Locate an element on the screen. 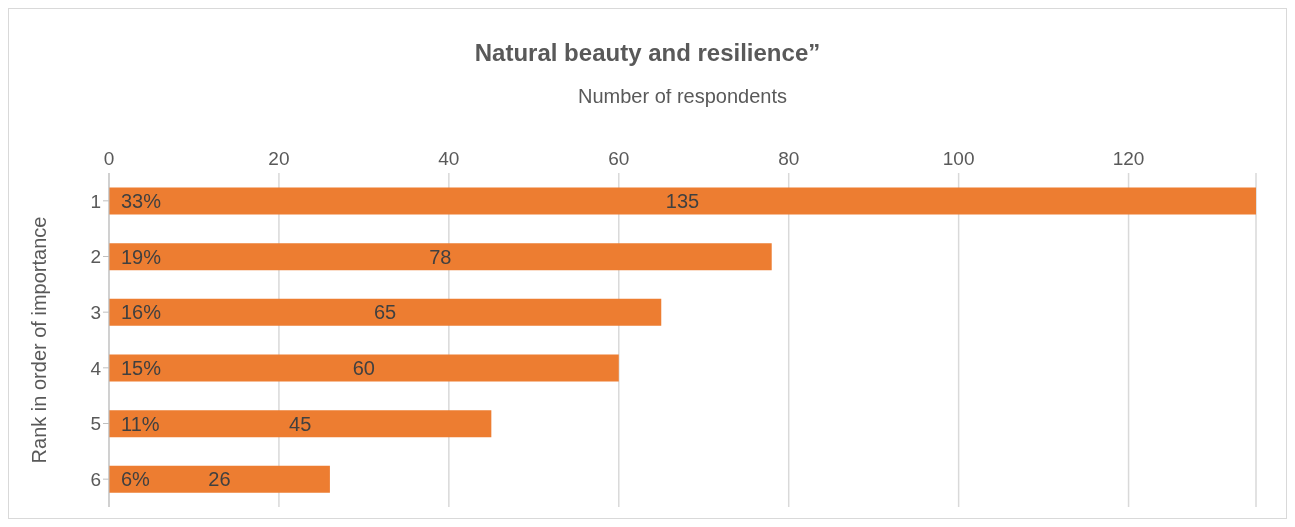  x-tick-label: 60 is located at coordinates (619, 158).